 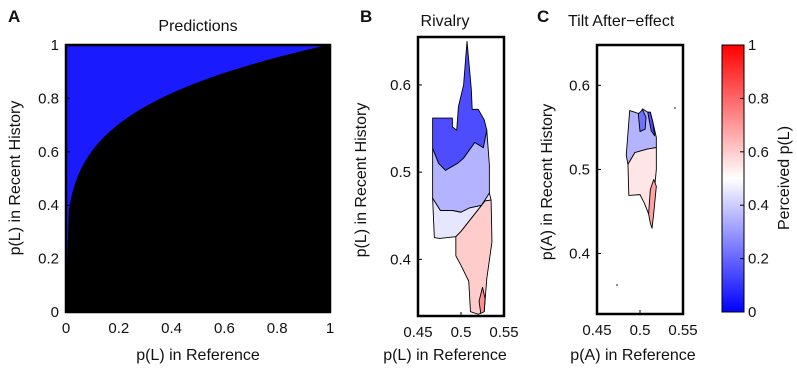 I want to click on panel-c-ytick-label: 0.4, so click(x=579, y=253).